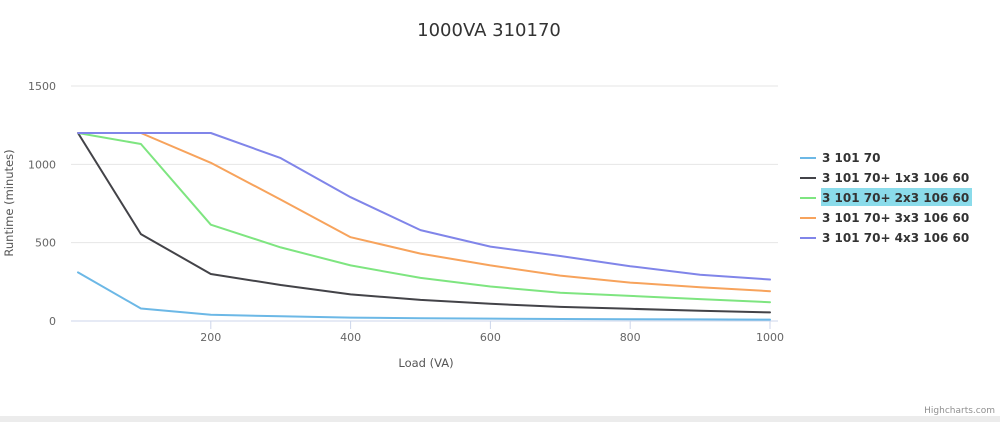 Image resolution: width=1000 pixels, height=422 pixels. Describe the element at coordinates (895, 238) in the screenshot. I see `legend-label: 3 101 70+ 4x3 106 60` at that location.